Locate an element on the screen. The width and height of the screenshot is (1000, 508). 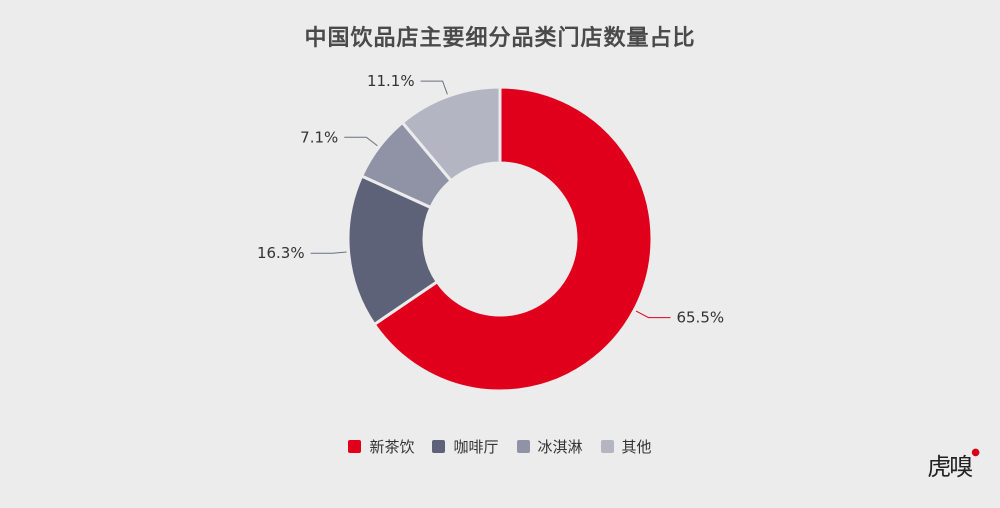
data-label-2: 7.1% is located at coordinates (319, 137).